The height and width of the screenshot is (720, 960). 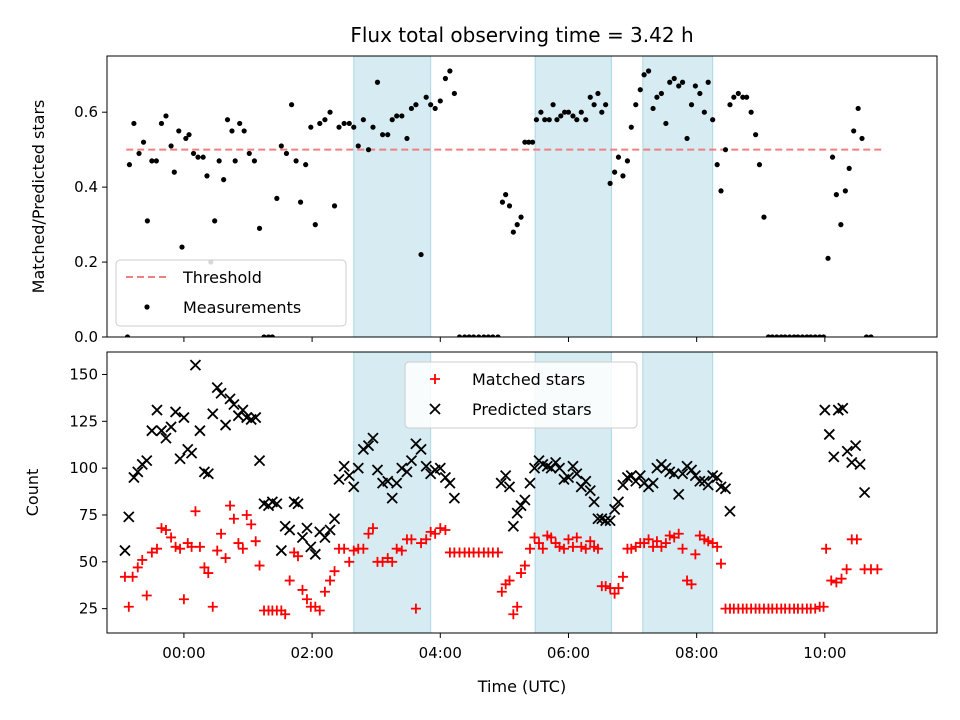 What do you see at coordinates (88, 609) in the screenshot?
I see `y-tick-label: 25` at bounding box center [88, 609].